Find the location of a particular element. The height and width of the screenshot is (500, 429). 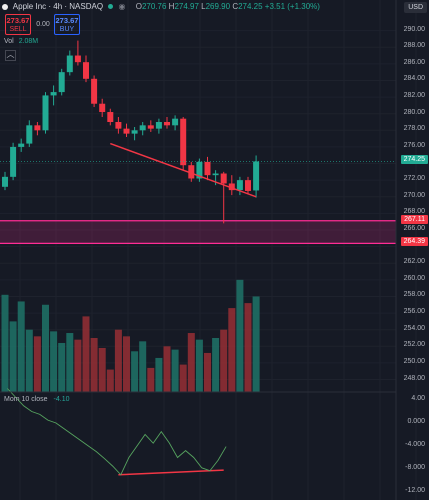

zone-fill is located at coordinates (198, 232).